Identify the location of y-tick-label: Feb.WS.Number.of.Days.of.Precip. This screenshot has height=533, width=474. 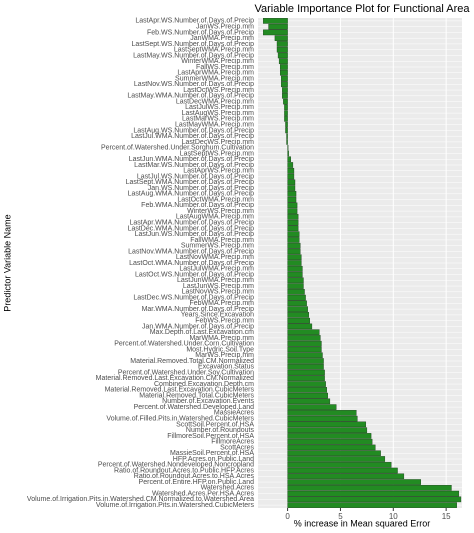
(200, 32).